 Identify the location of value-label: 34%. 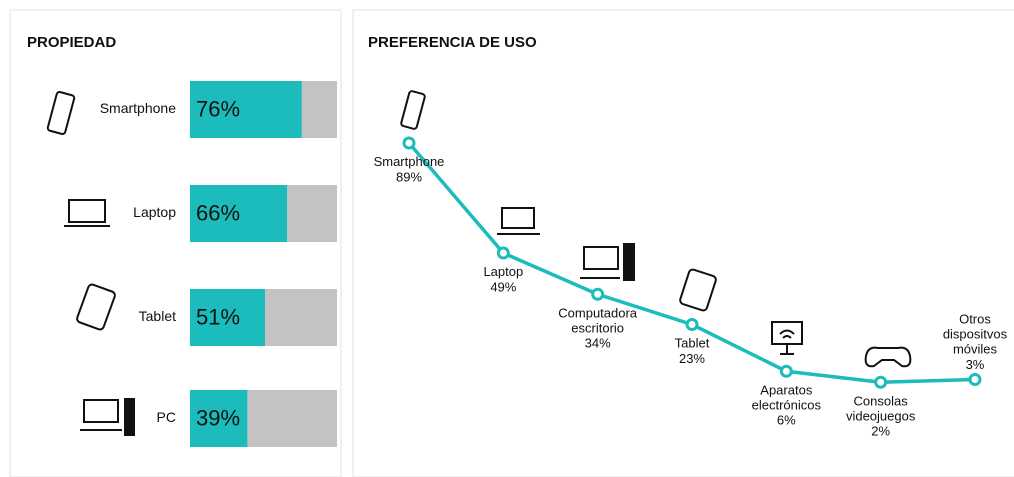
(598, 343).